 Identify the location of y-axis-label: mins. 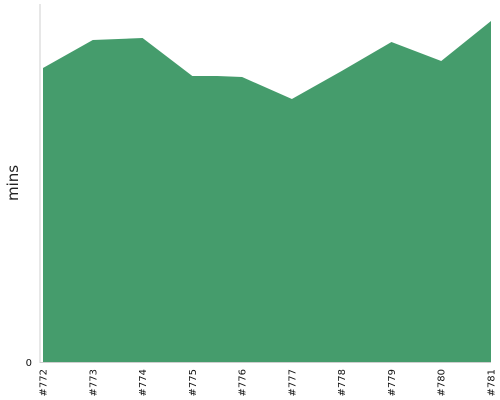
(13, 183).